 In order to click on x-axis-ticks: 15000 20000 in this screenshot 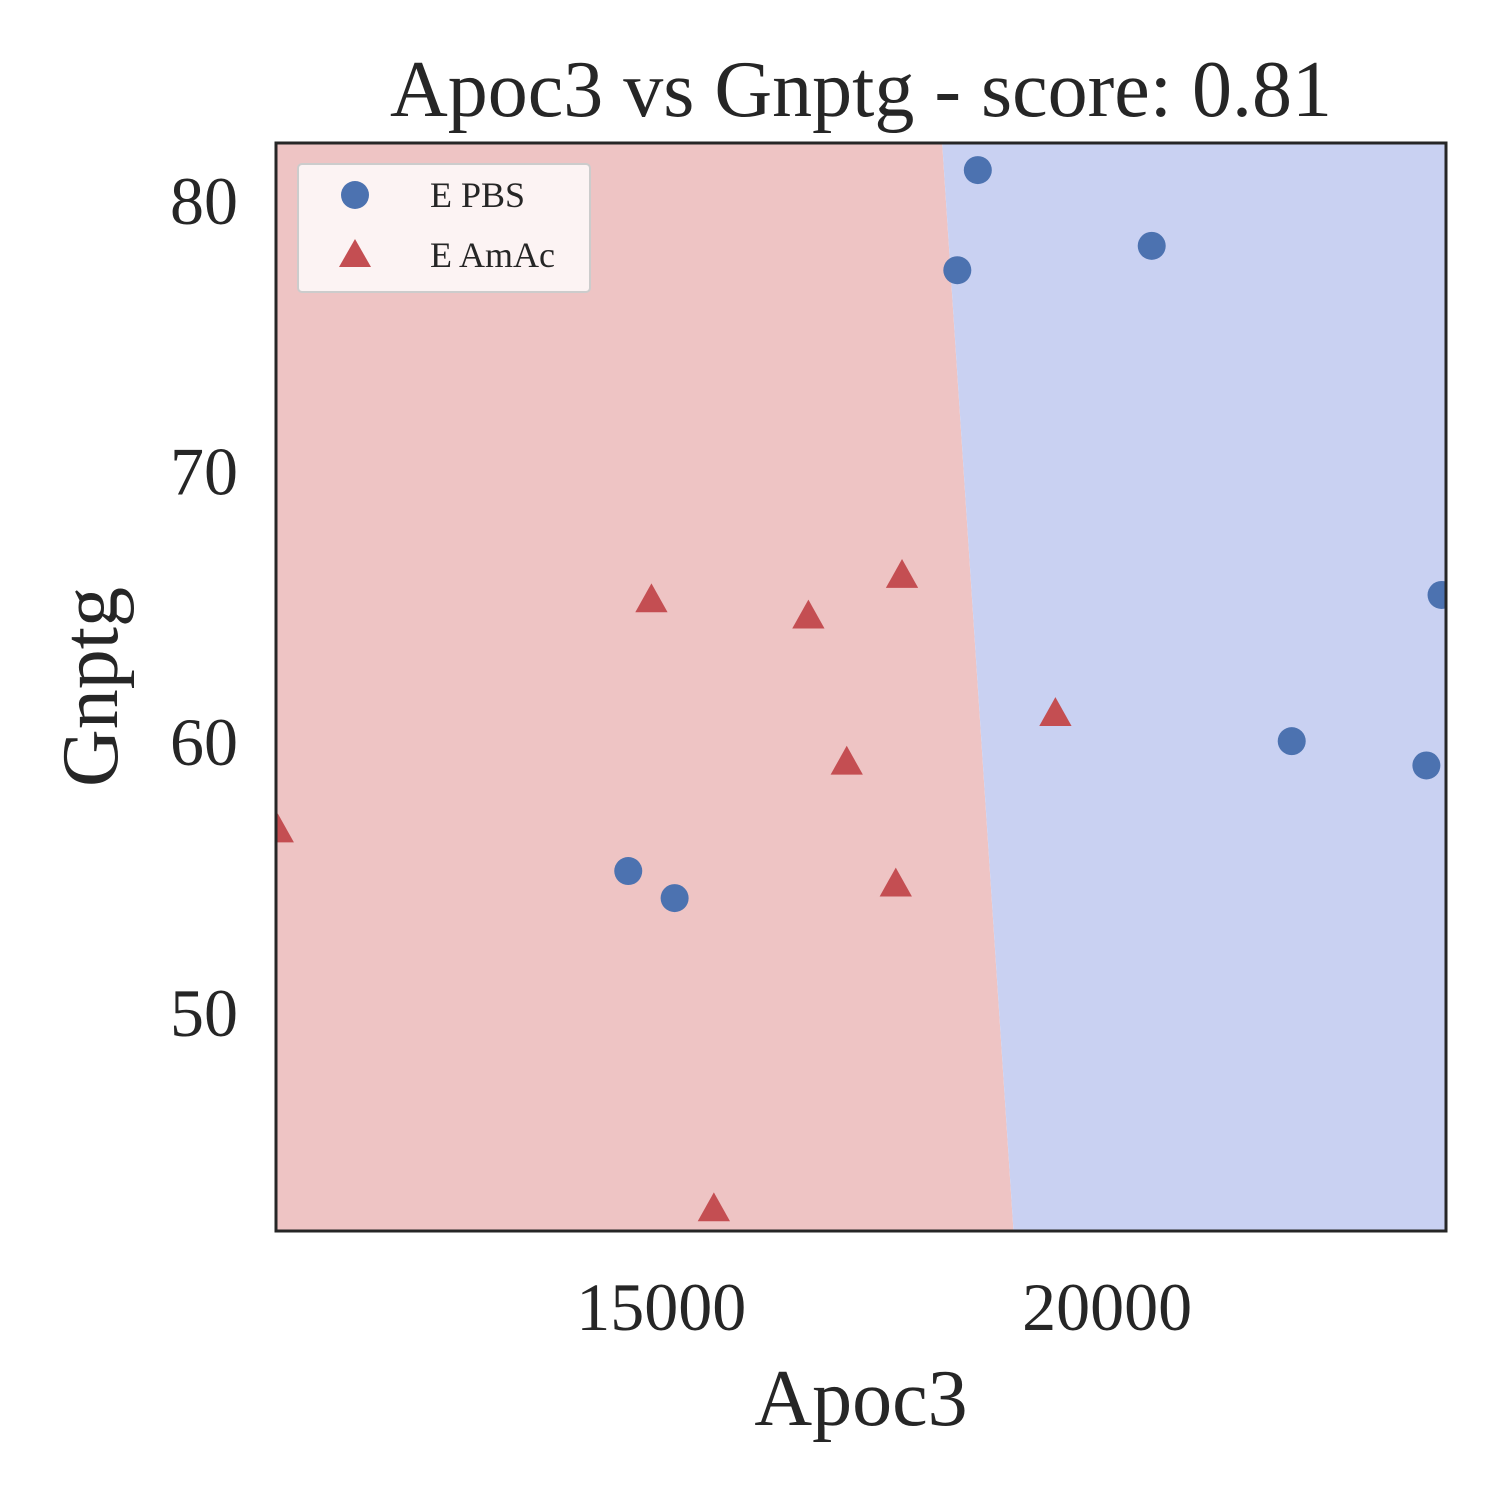, I will do `click(884, 1307)`.